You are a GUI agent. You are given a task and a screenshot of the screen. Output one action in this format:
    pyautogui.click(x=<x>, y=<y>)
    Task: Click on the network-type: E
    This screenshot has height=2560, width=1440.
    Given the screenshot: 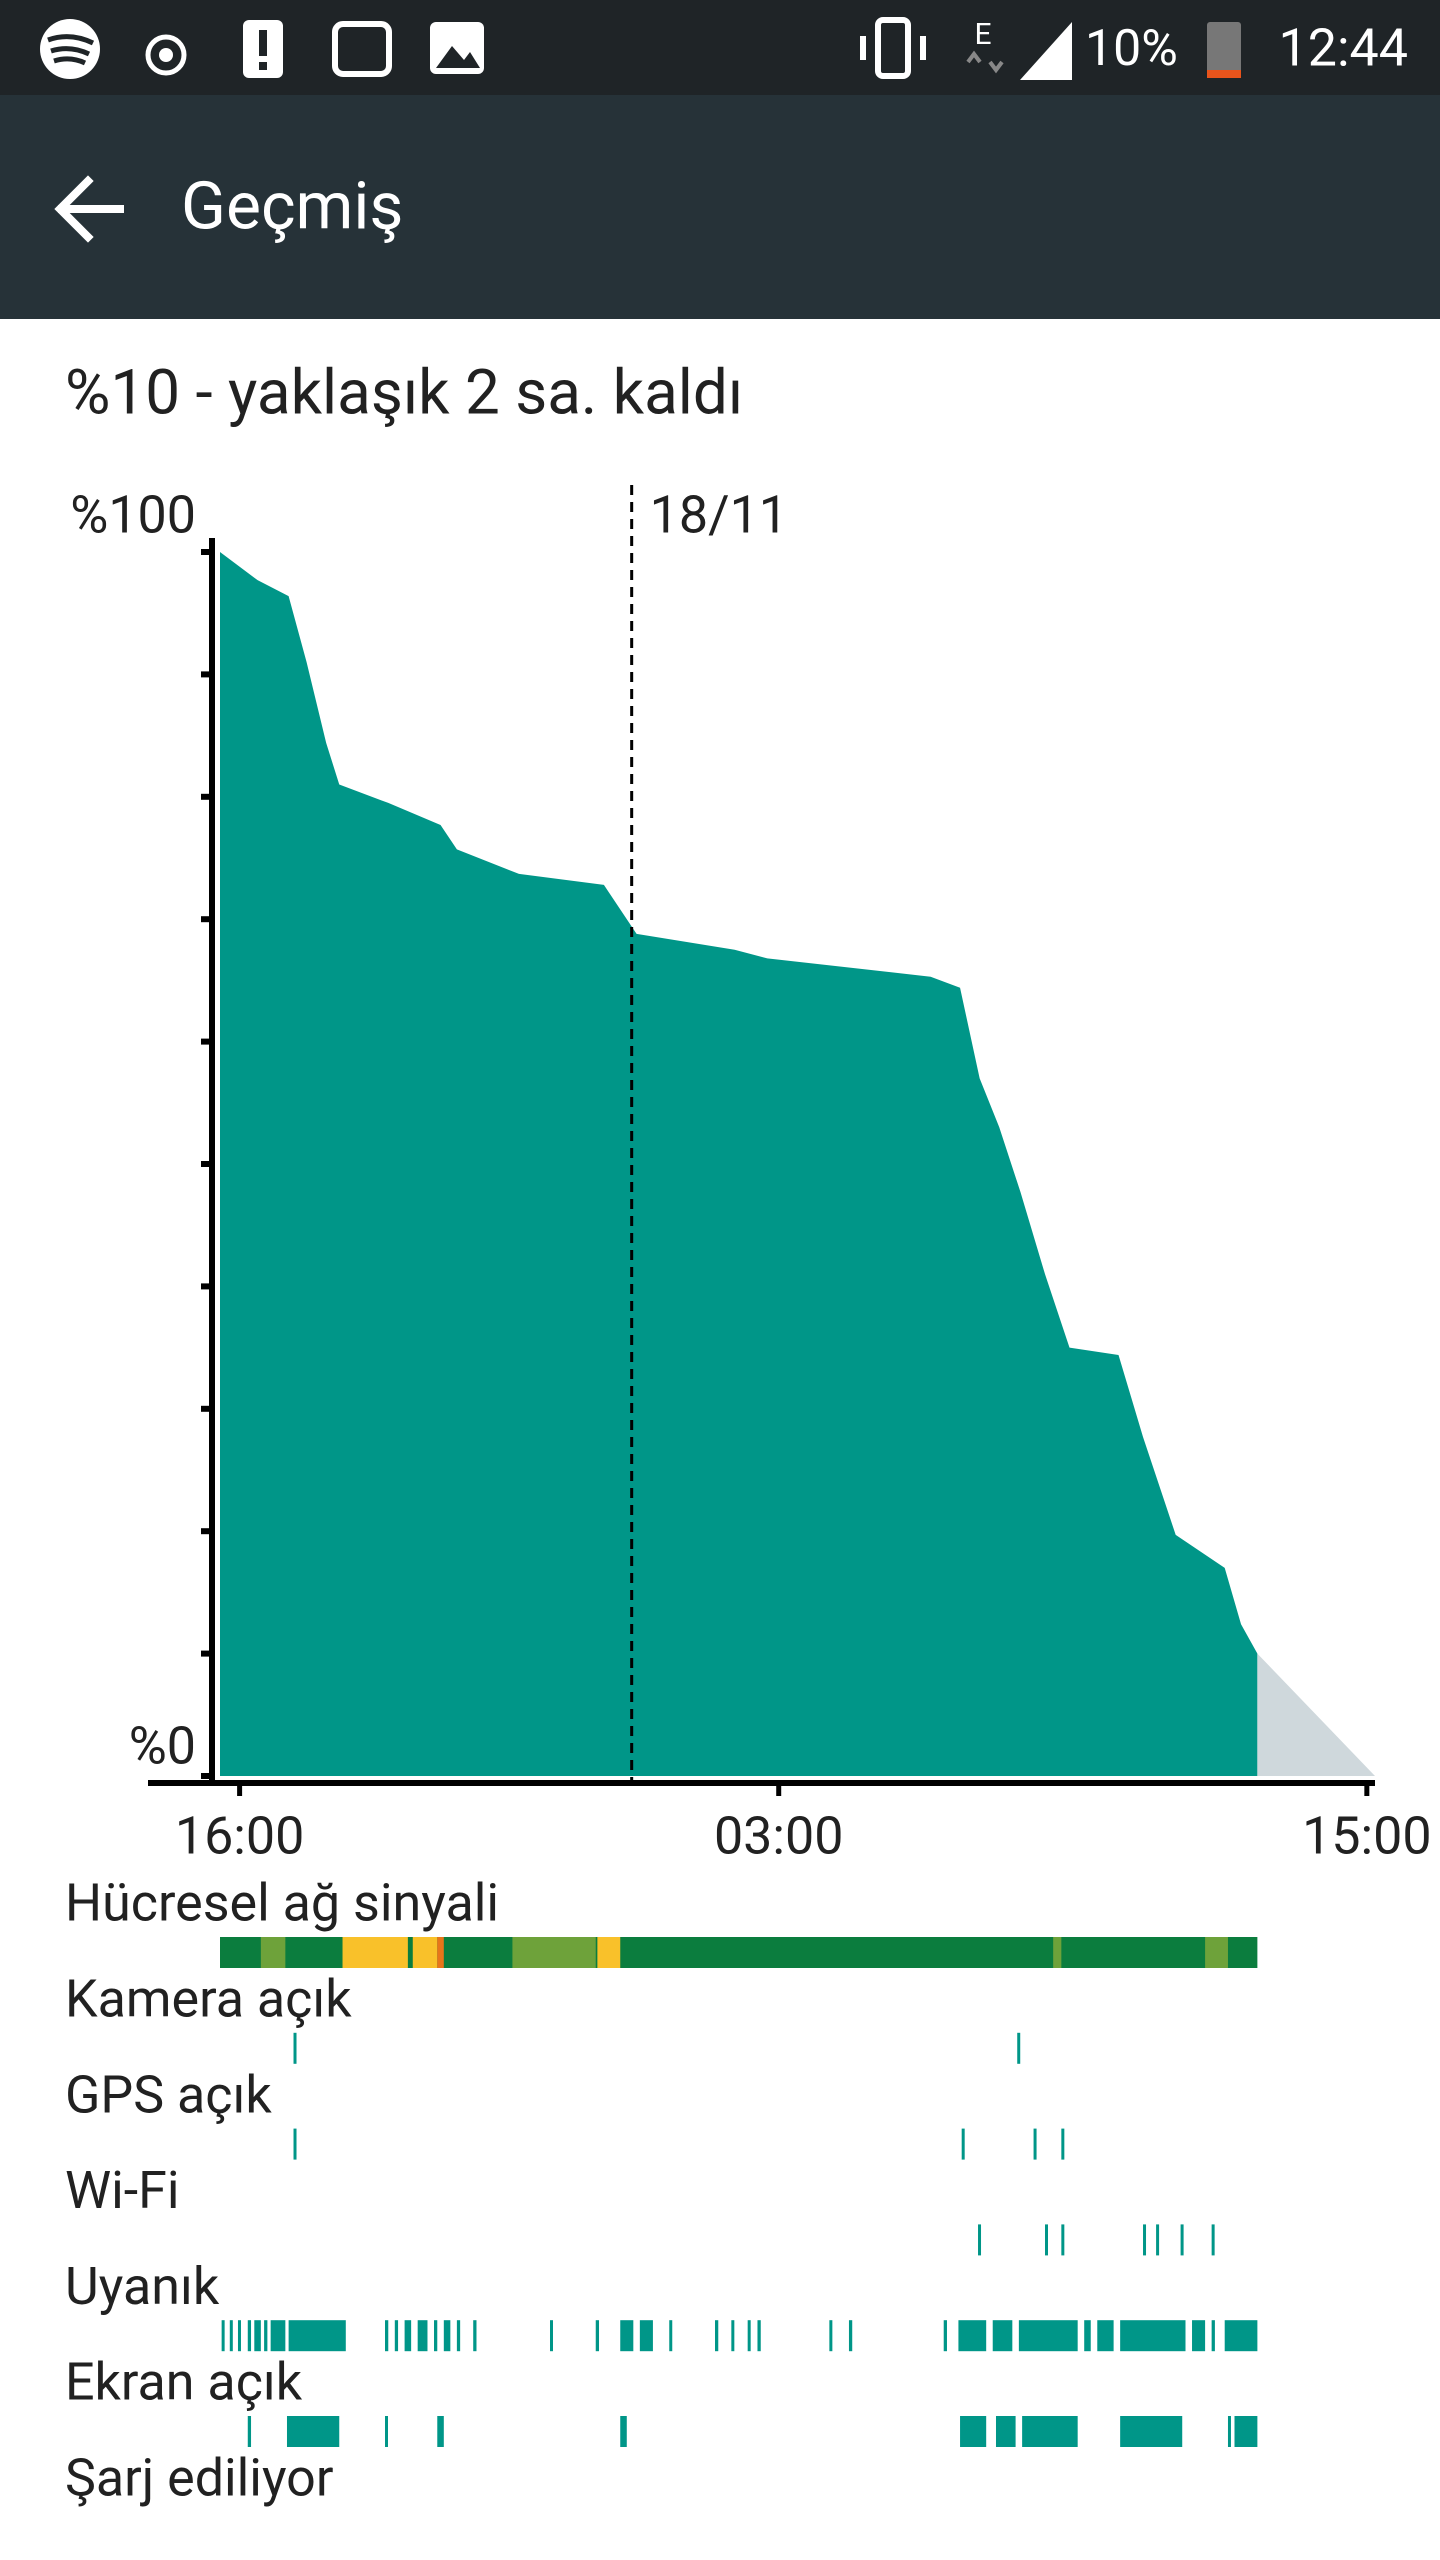 What is the action you would take?
    pyautogui.click(x=982, y=34)
    